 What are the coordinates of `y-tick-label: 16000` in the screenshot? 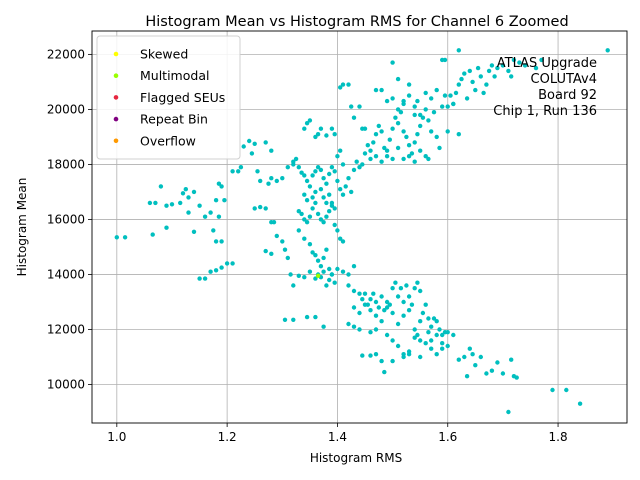 It's located at (66, 219).